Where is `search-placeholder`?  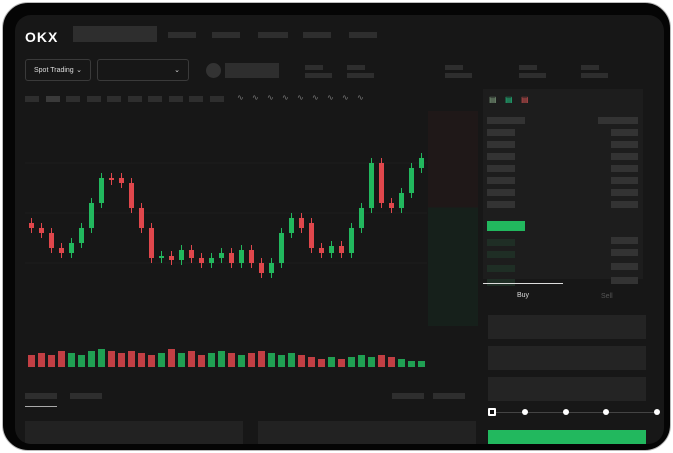
search-placeholder is located at coordinates (115, 34).